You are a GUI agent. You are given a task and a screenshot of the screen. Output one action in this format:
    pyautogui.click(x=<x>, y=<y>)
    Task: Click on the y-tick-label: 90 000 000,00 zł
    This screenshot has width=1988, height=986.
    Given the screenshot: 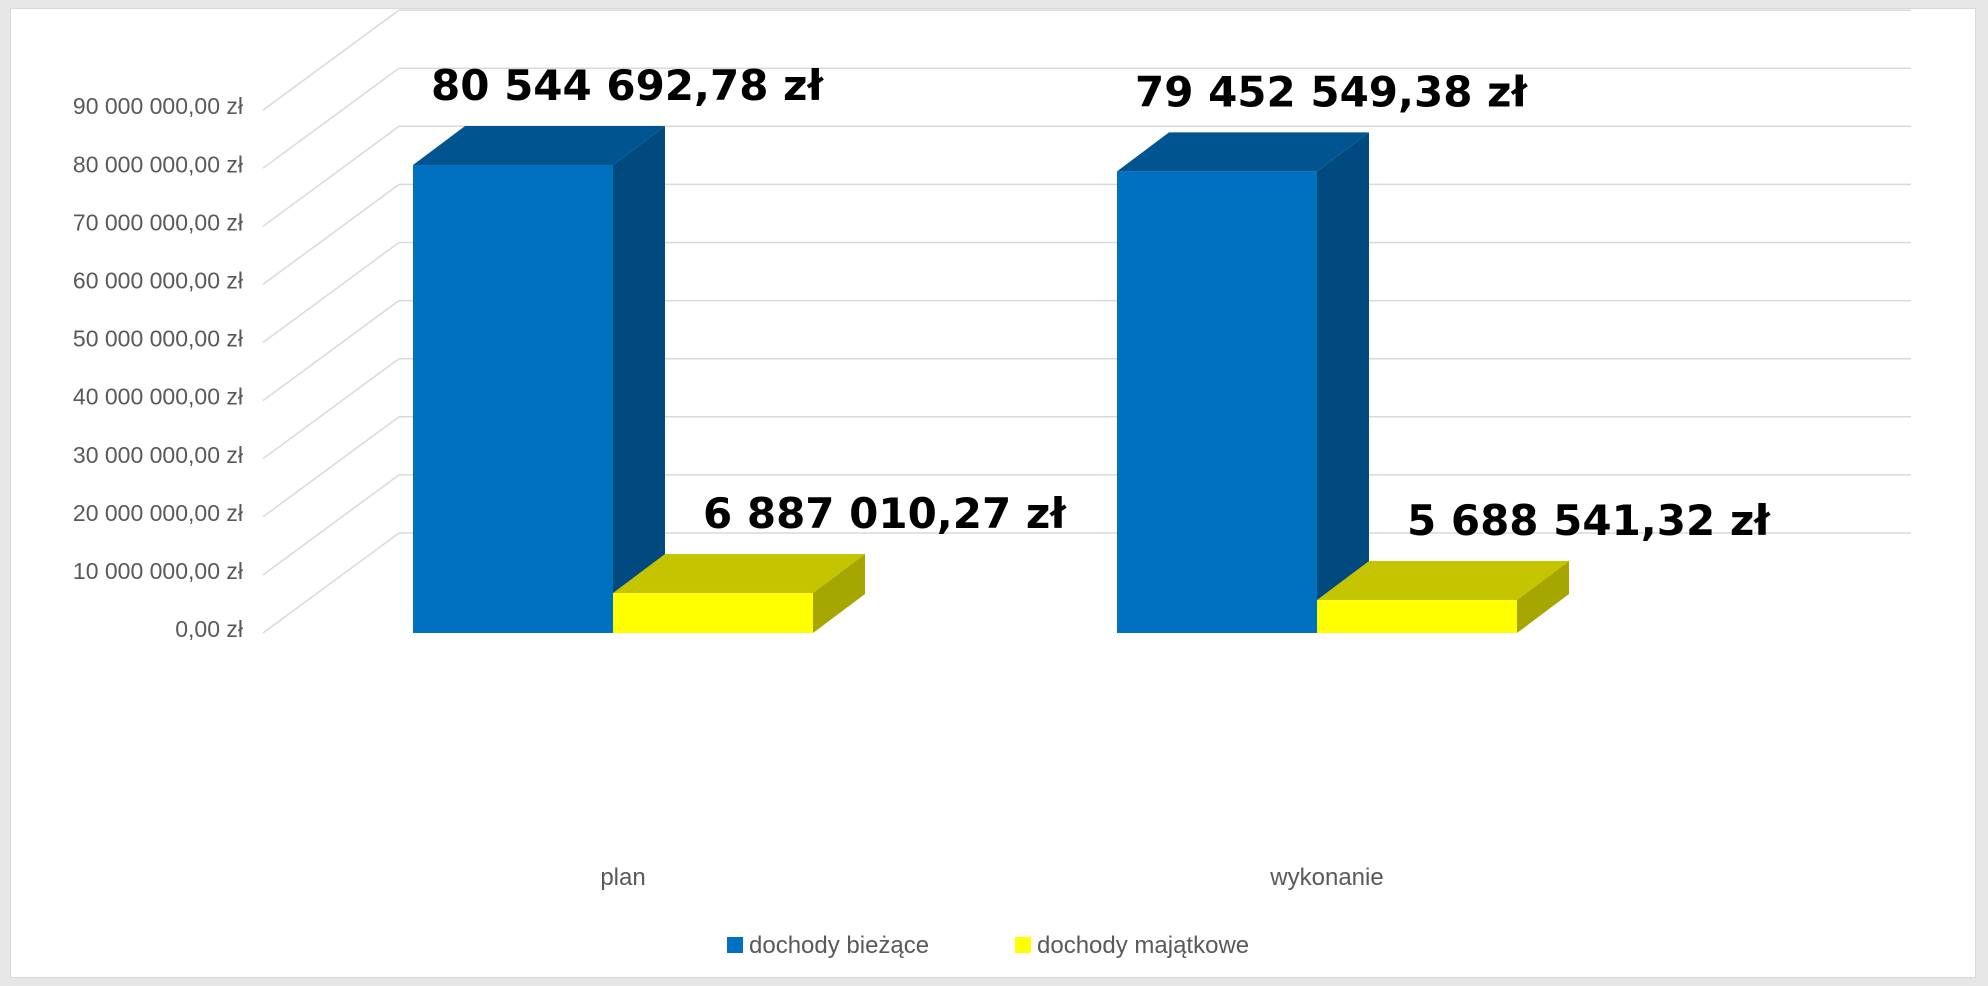 What is the action you would take?
    pyautogui.click(x=158, y=106)
    